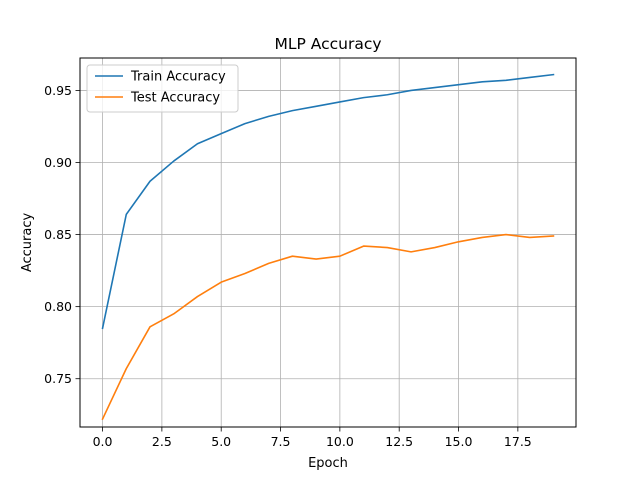 The width and height of the screenshot is (640, 480). I want to click on y-tick-label: 0.80, so click(58, 306).